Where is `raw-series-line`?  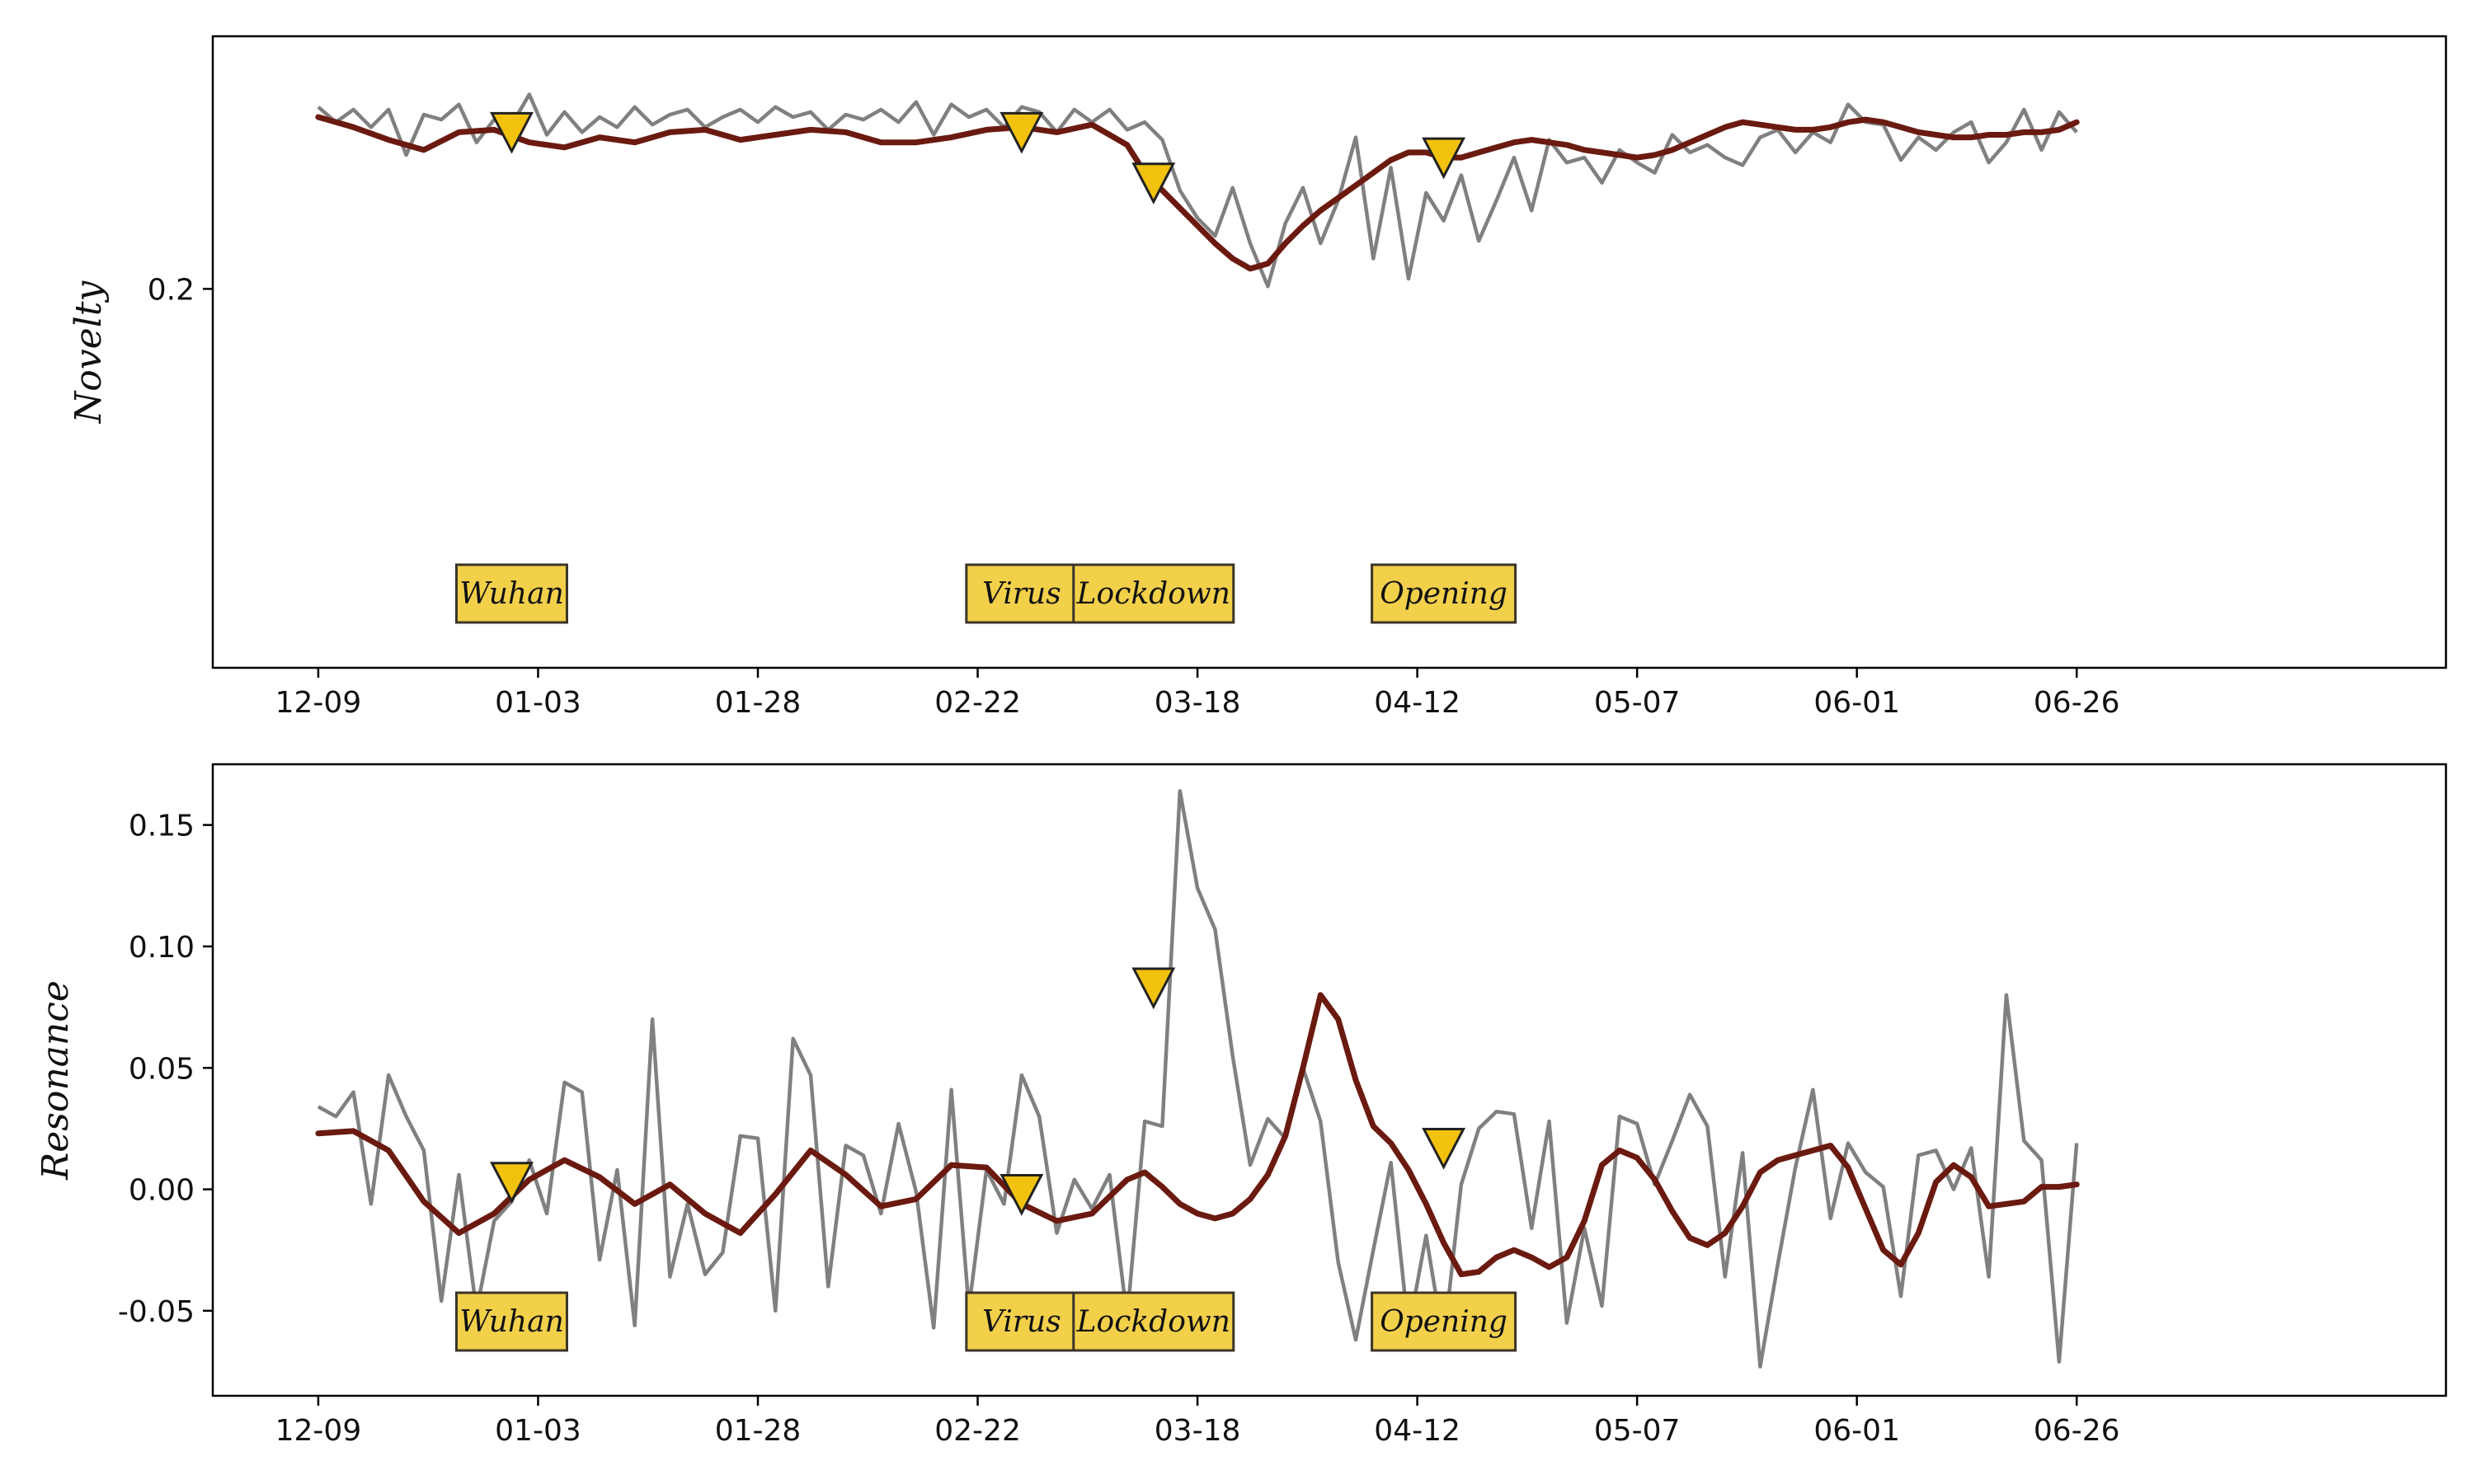 raw-series-line is located at coordinates (1197, 190).